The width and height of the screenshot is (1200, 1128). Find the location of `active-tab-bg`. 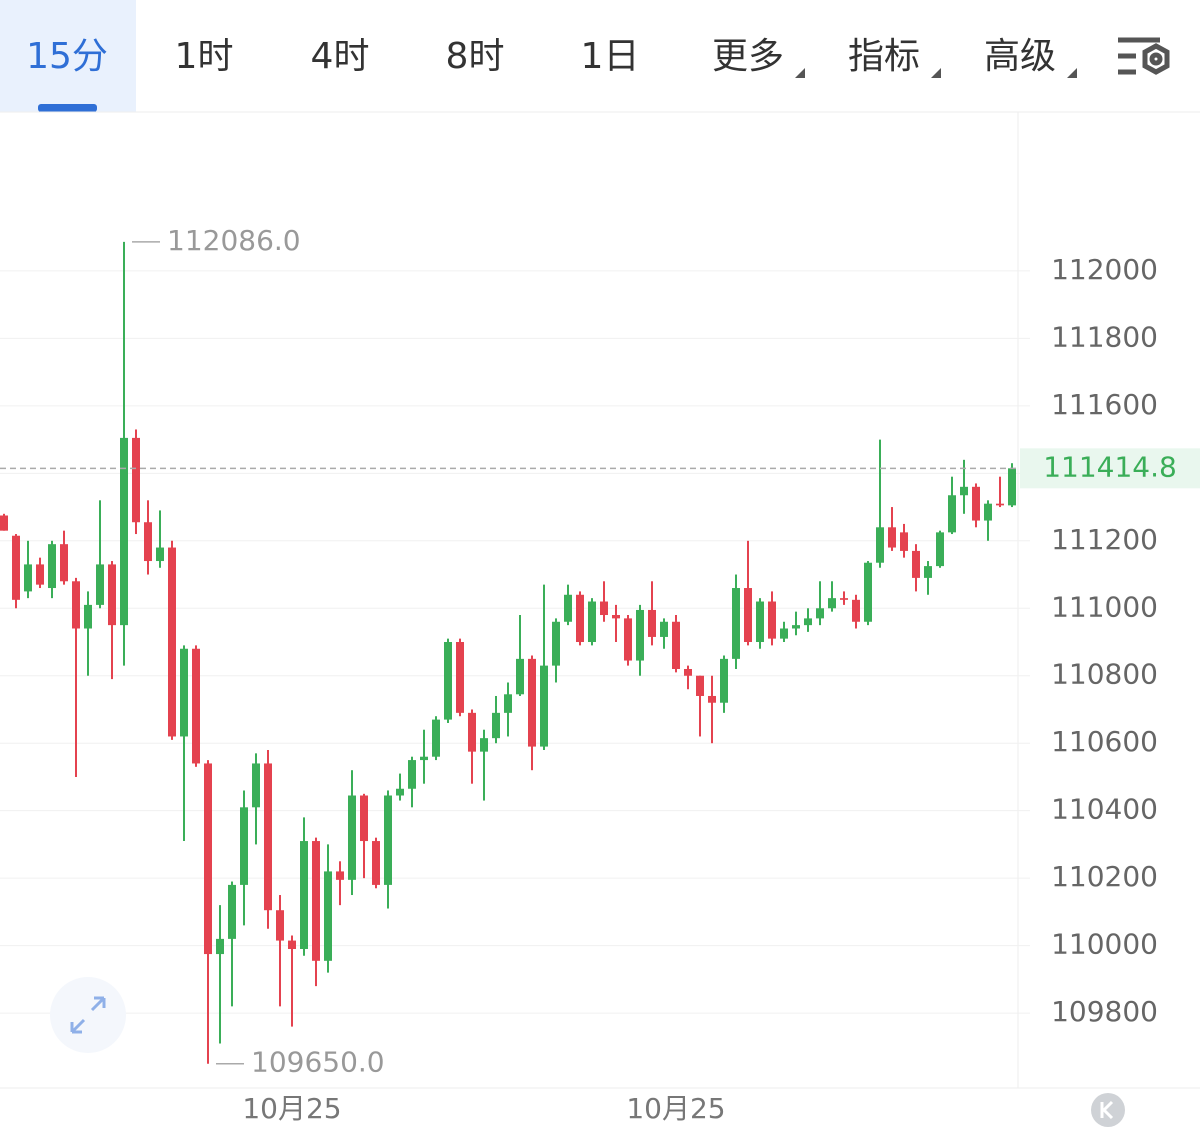

active-tab-bg is located at coordinates (68, 56).